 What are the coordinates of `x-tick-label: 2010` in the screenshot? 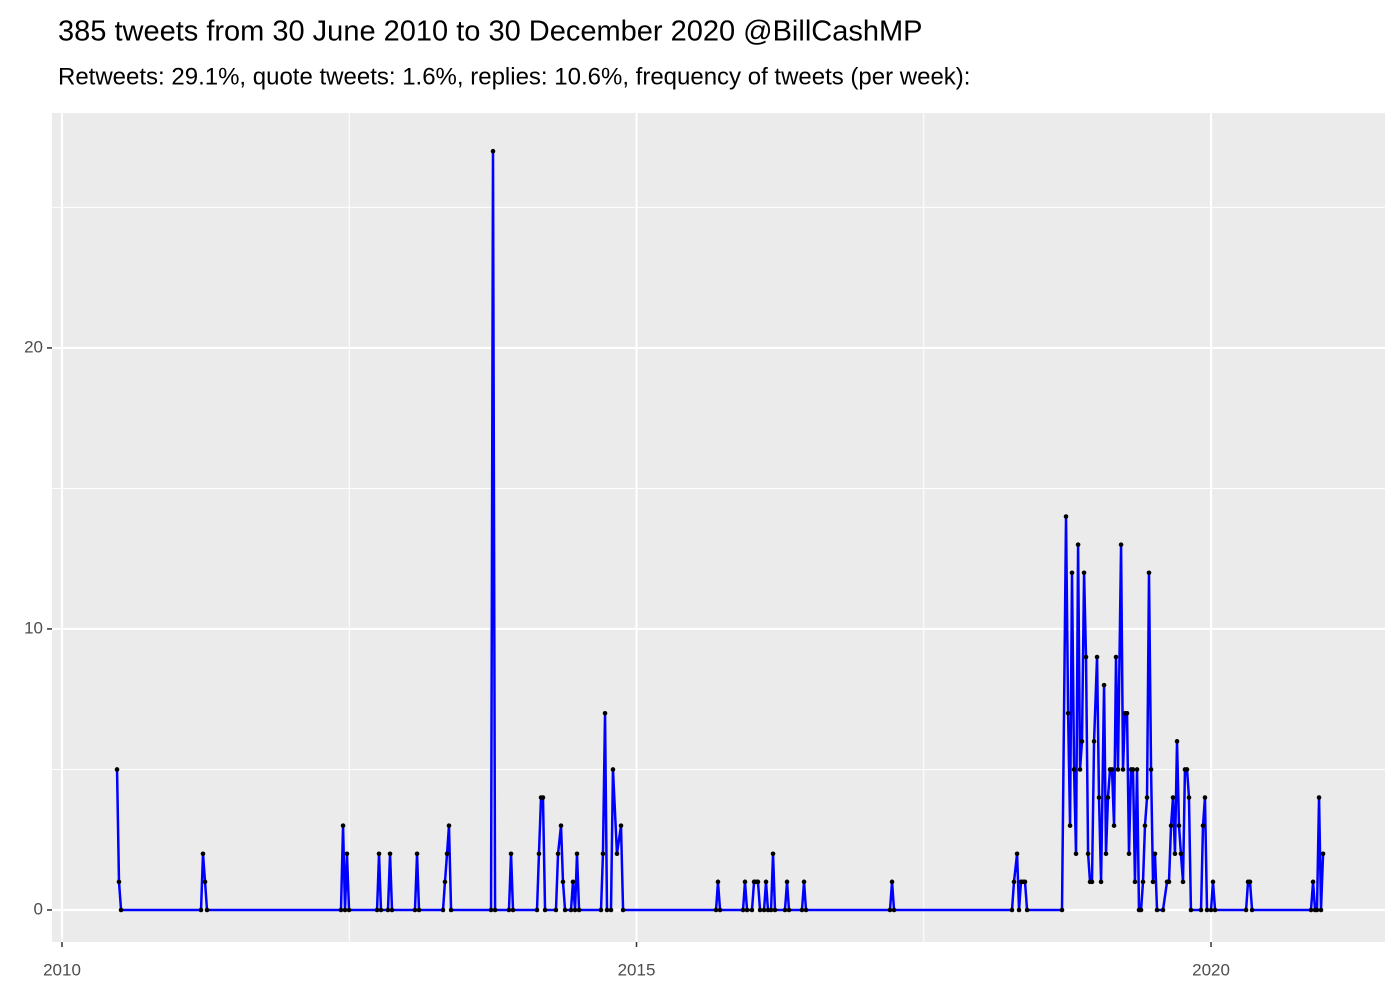 It's located at (62, 969).